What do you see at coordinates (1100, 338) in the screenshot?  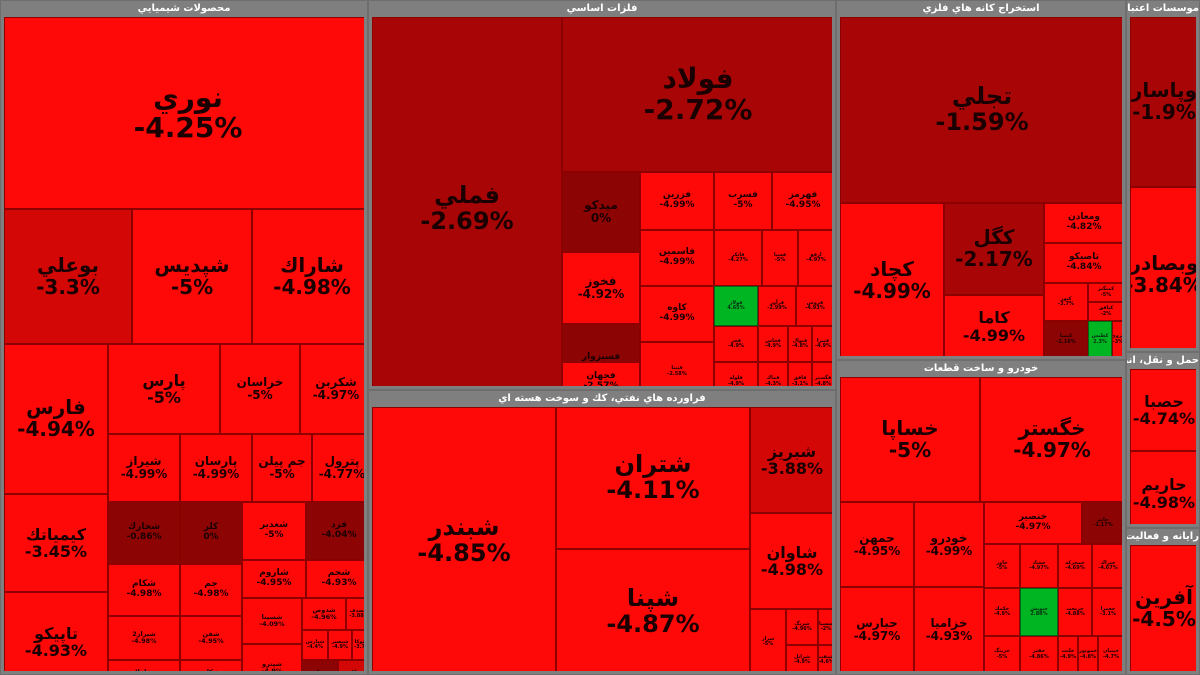 I see `heatmap-tile: كطبس 2.3%` at bounding box center [1100, 338].